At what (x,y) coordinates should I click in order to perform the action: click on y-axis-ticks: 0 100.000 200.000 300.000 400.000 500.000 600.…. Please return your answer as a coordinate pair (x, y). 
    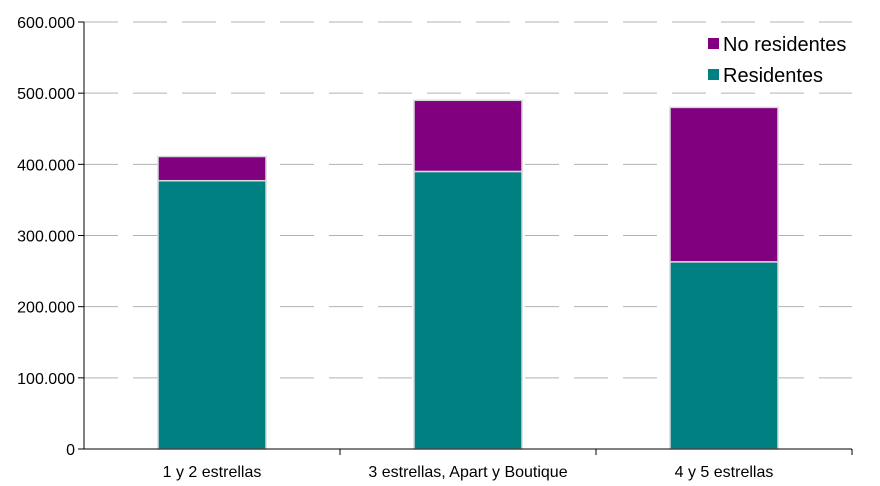
    Looking at the image, I should click on (50, 237).